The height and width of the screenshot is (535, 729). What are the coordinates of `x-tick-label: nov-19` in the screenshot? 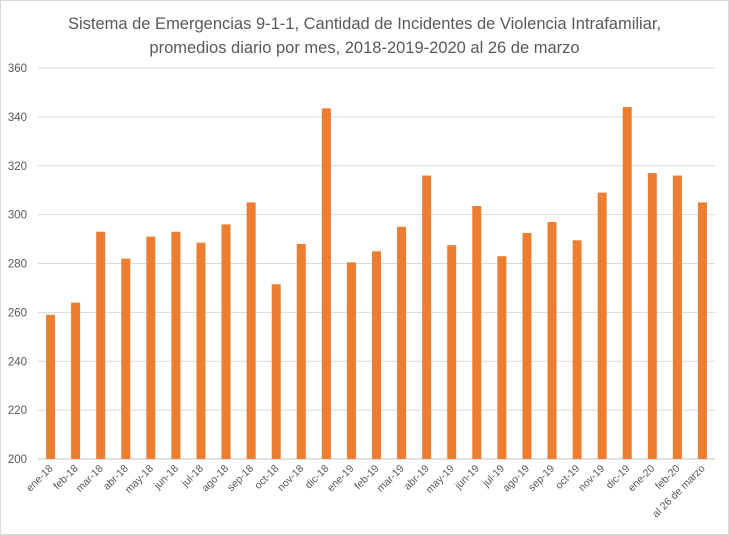 It's located at (591, 478).